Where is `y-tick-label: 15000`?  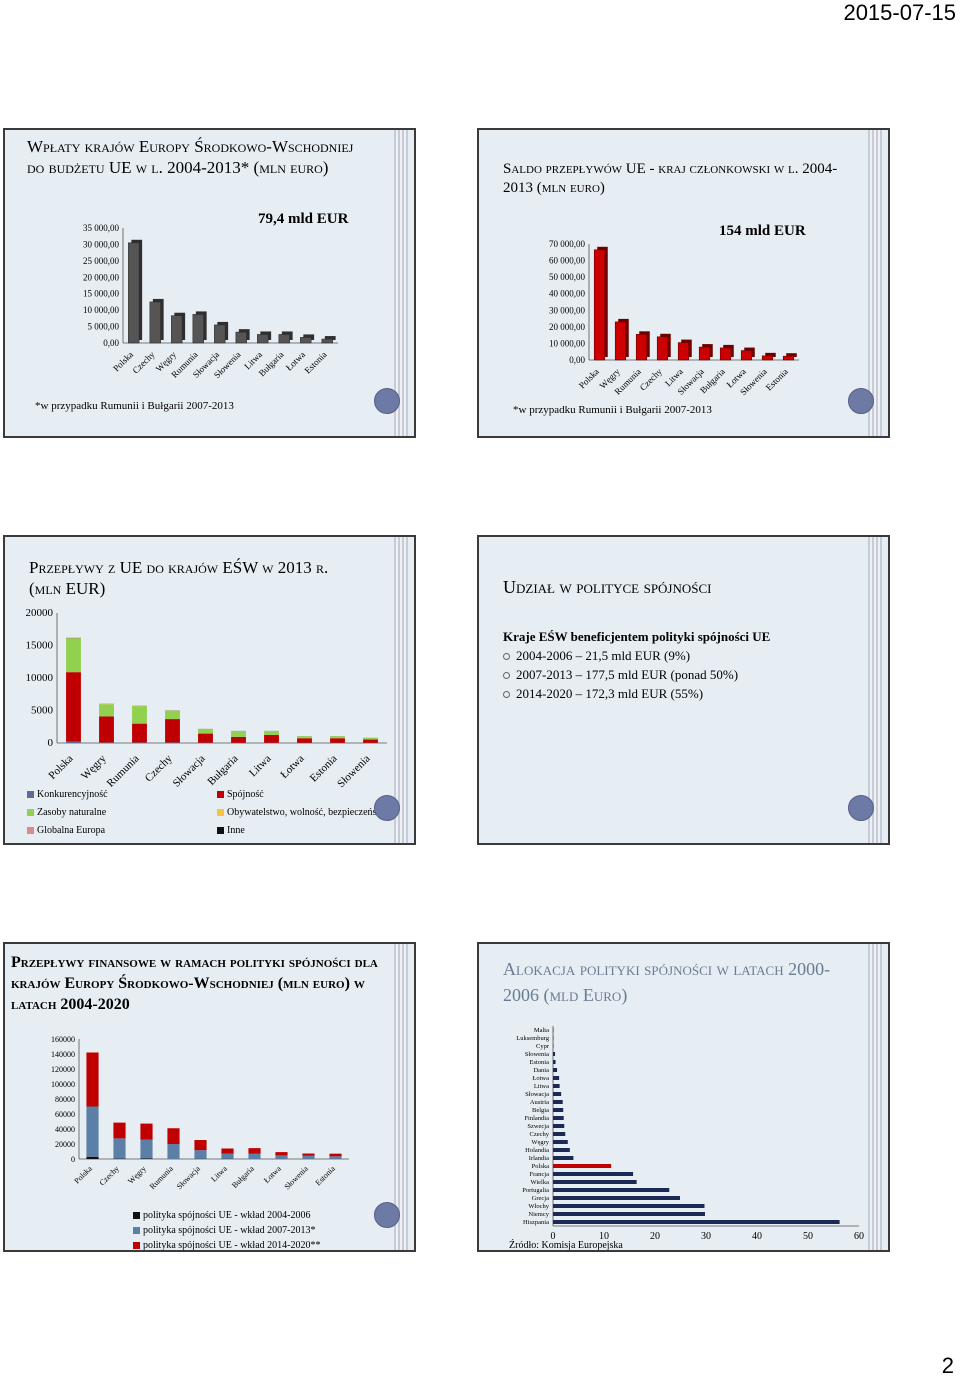 y-tick-label: 15000 is located at coordinates (40, 646).